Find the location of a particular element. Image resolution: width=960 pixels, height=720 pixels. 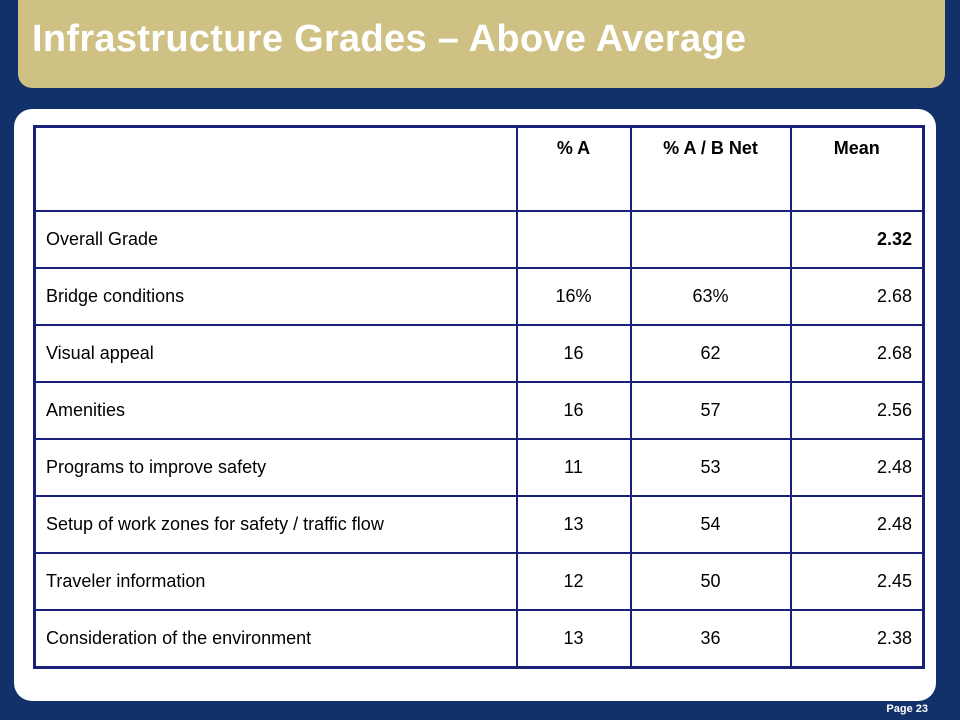

cell-pct-ab is located at coordinates (710, 239).